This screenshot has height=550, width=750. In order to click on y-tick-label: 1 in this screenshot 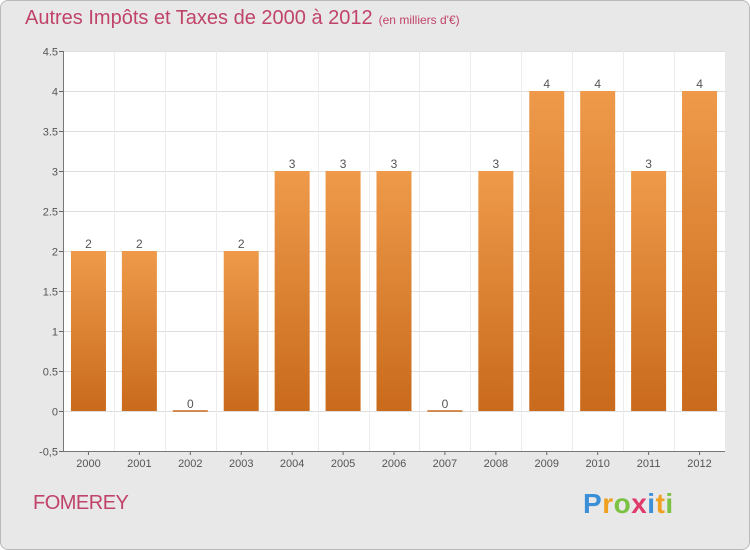, I will do `click(55, 333)`.